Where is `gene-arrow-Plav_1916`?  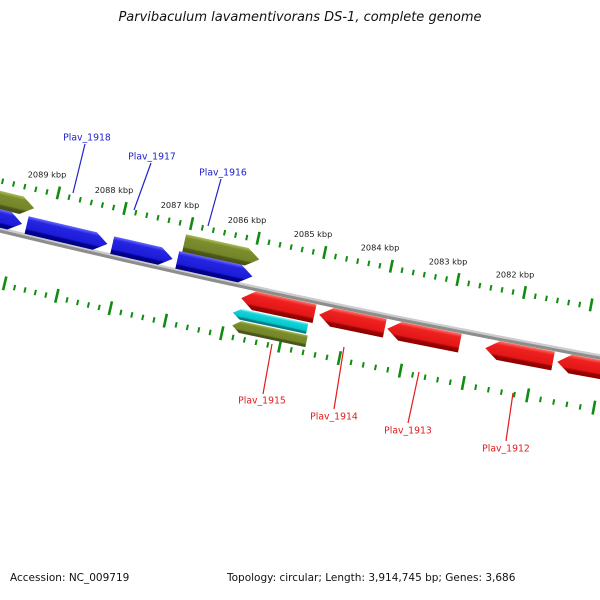
gene-arrow-Plav_1916 is located at coordinates (214, 267).